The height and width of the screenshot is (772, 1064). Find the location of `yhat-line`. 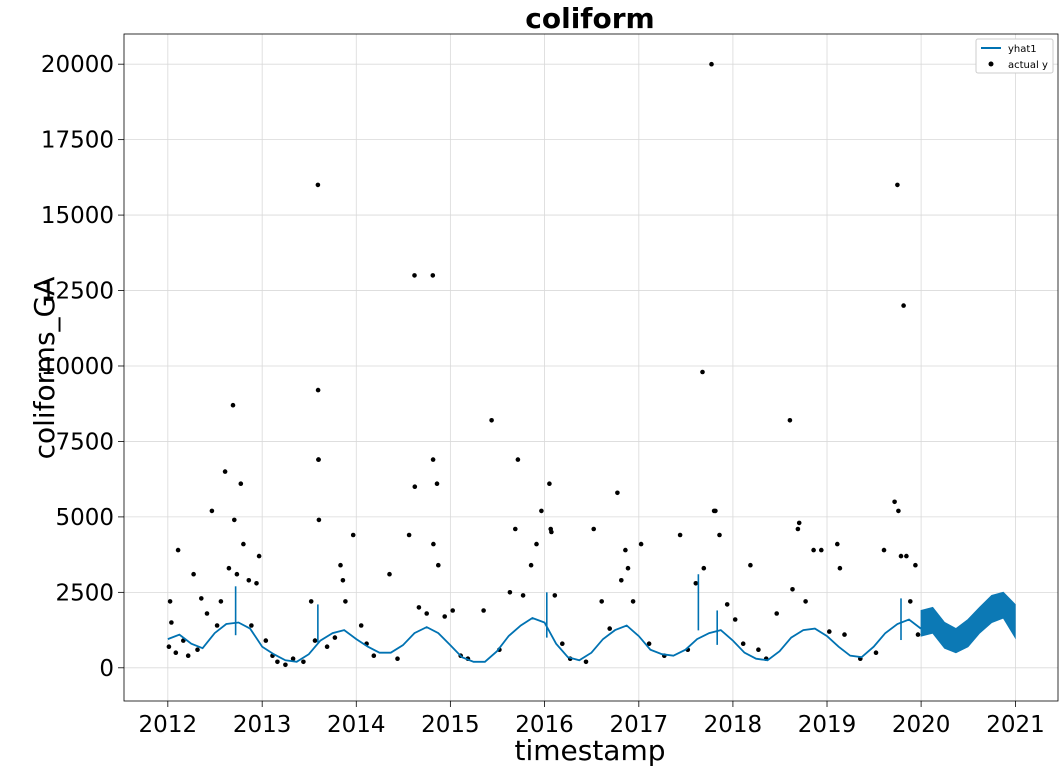

yhat-line is located at coordinates (544, 618).